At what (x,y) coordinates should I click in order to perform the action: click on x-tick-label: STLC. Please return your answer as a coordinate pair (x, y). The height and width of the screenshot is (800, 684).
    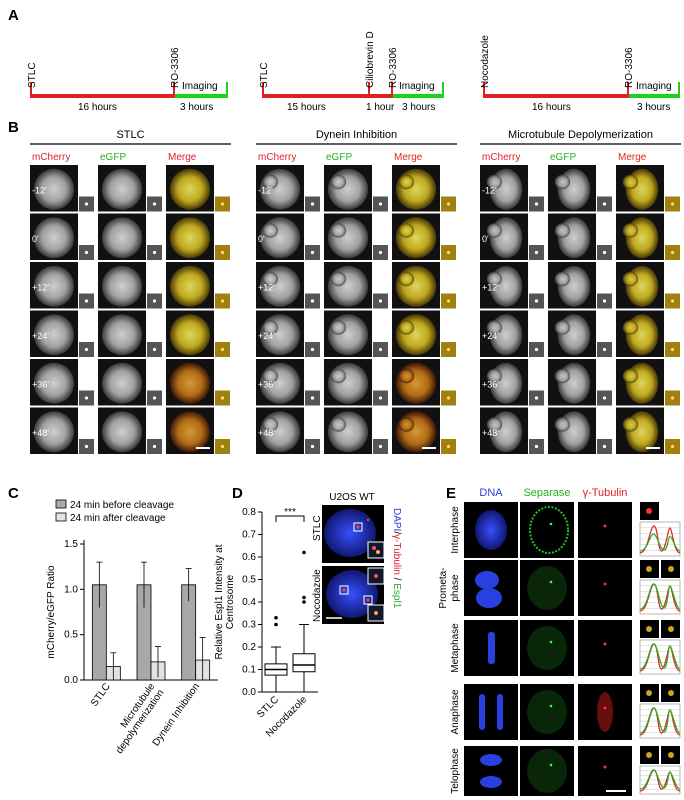
    Looking at the image, I should click on (268, 707).